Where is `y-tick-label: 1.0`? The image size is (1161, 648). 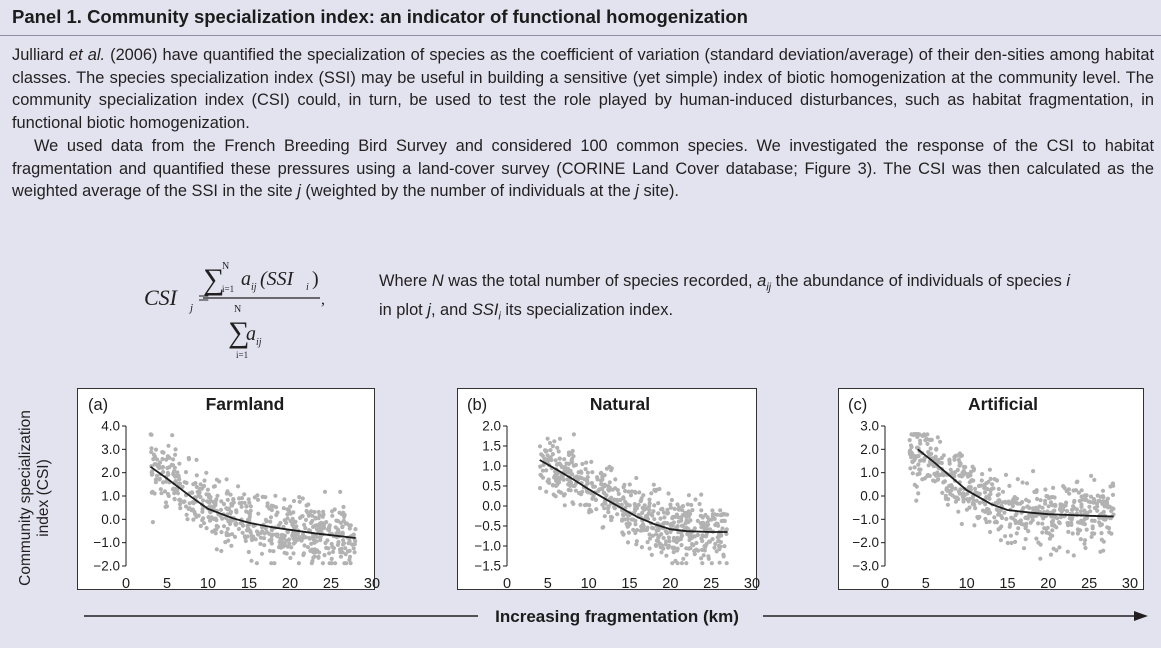 y-tick-label: 1.0 is located at coordinates (869, 472).